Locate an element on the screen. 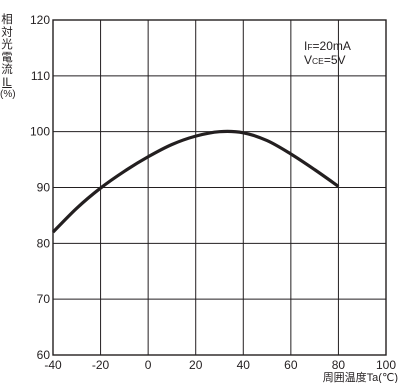 The image size is (401, 383). y-tick-label: 110 is located at coordinates (40, 76).